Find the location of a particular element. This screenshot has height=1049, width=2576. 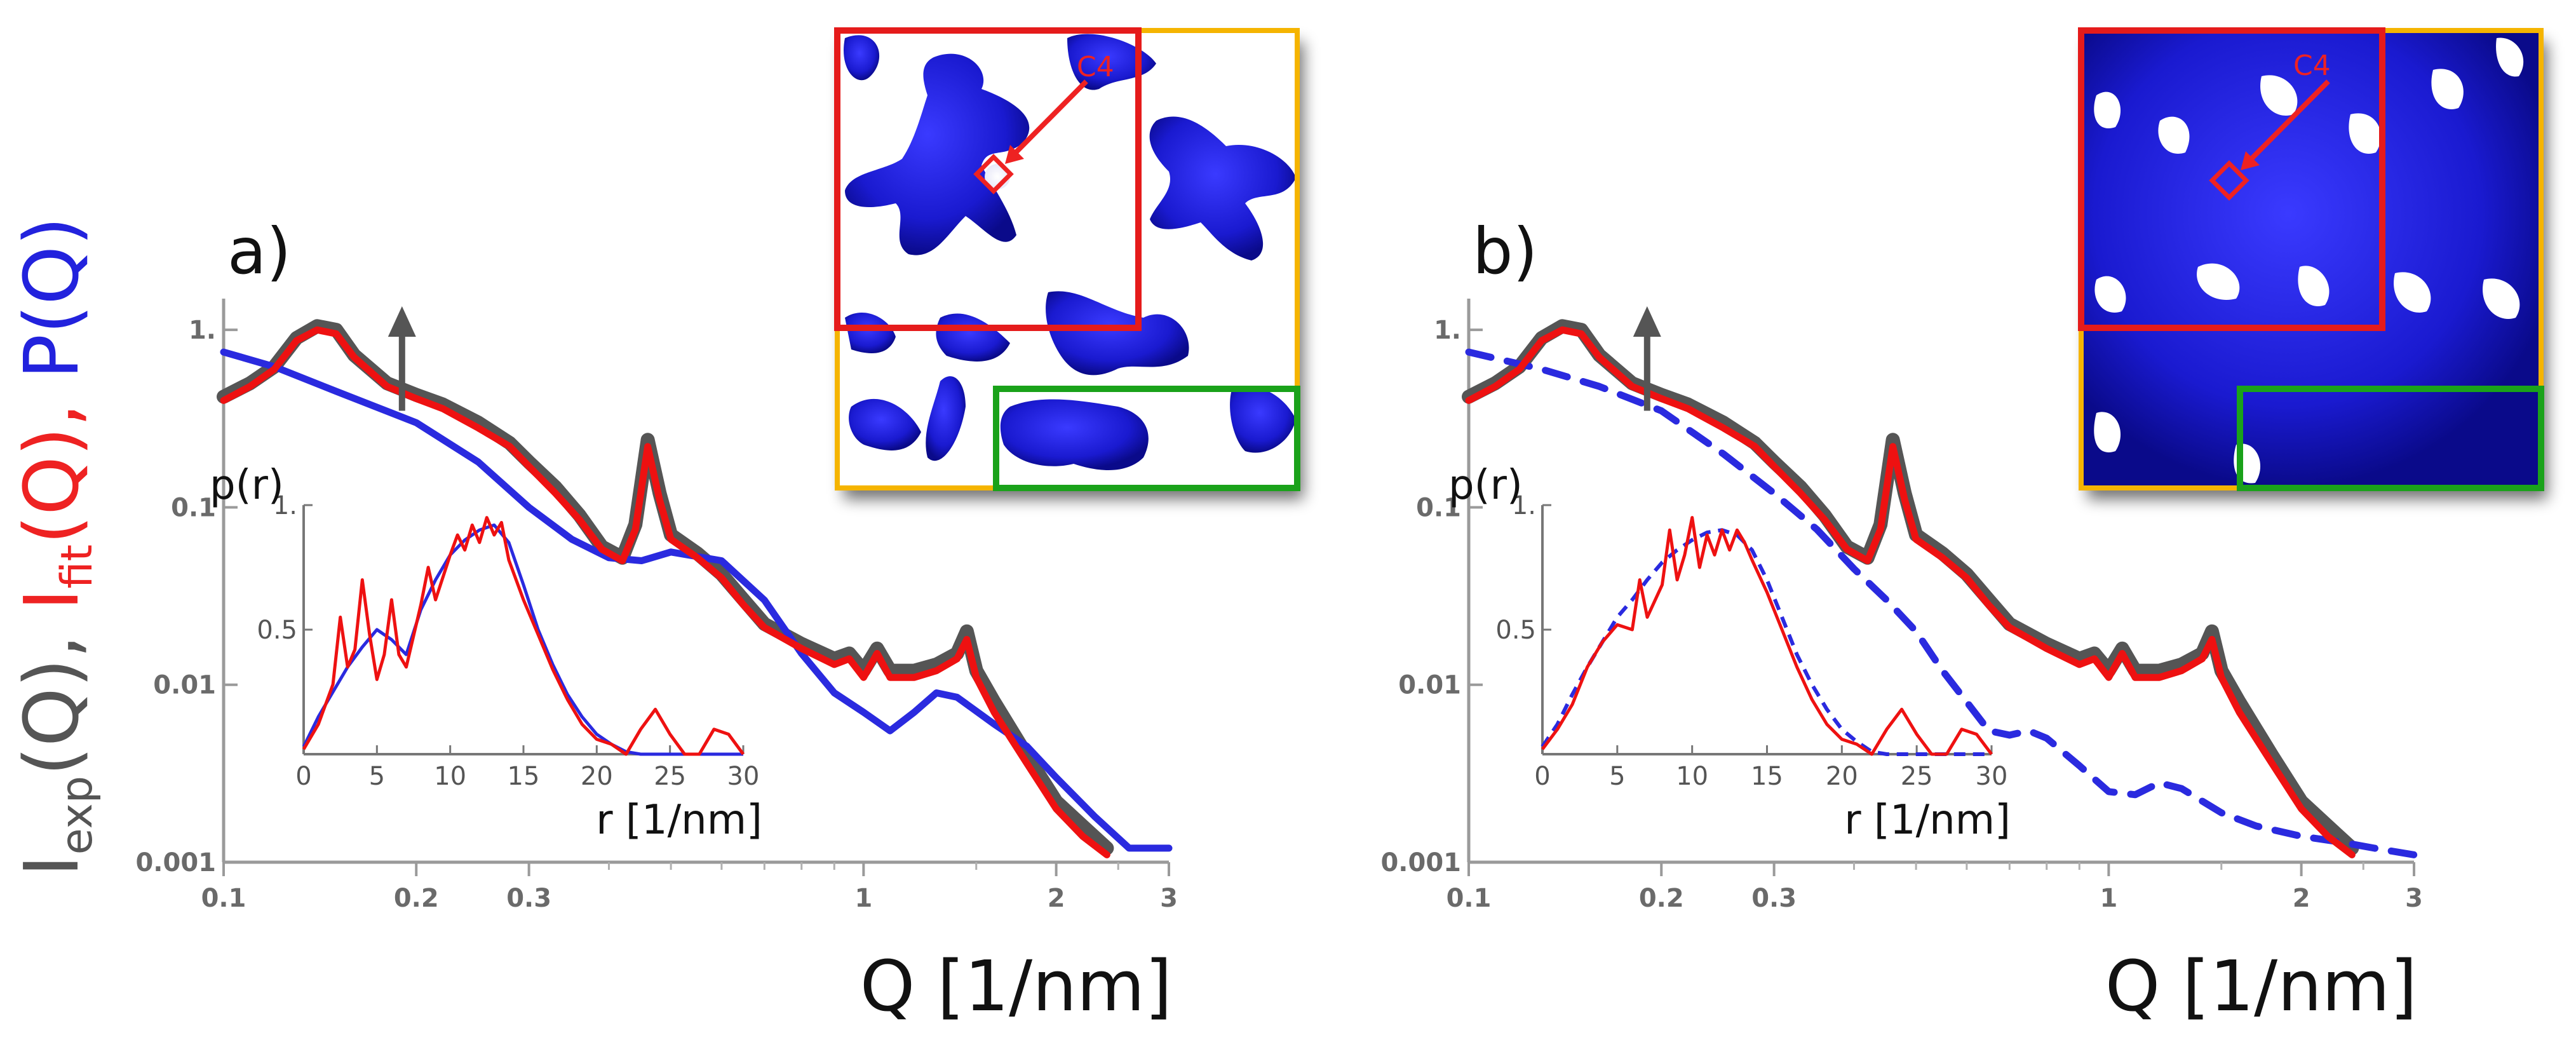

y-axis-title-part: exp is located at coordinates (77, 815).